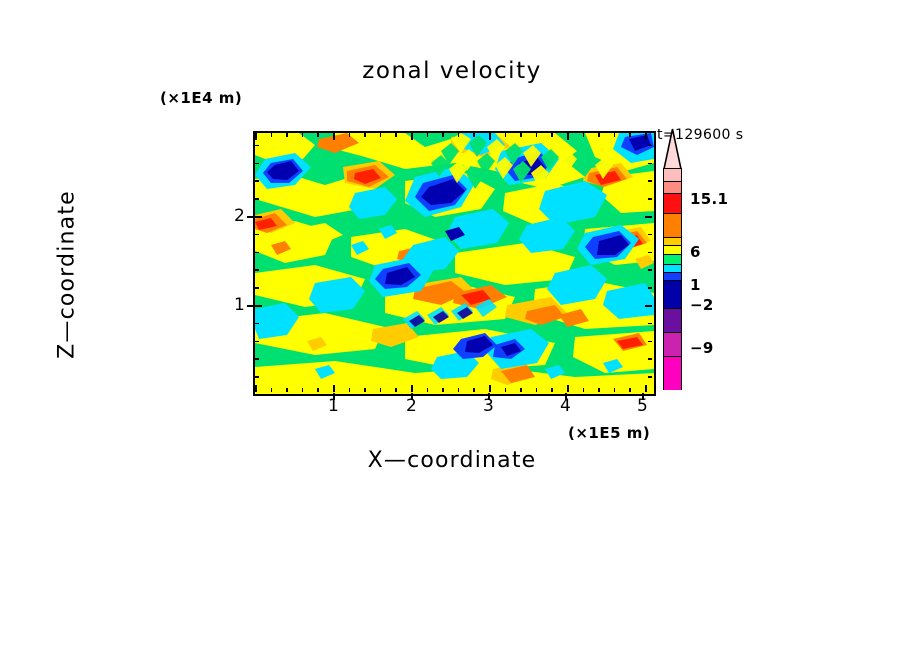 The width and height of the screenshot is (904, 654). Describe the element at coordinates (672, 148) in the screenshot. I see `colorbar-arrow-cap` at that location.